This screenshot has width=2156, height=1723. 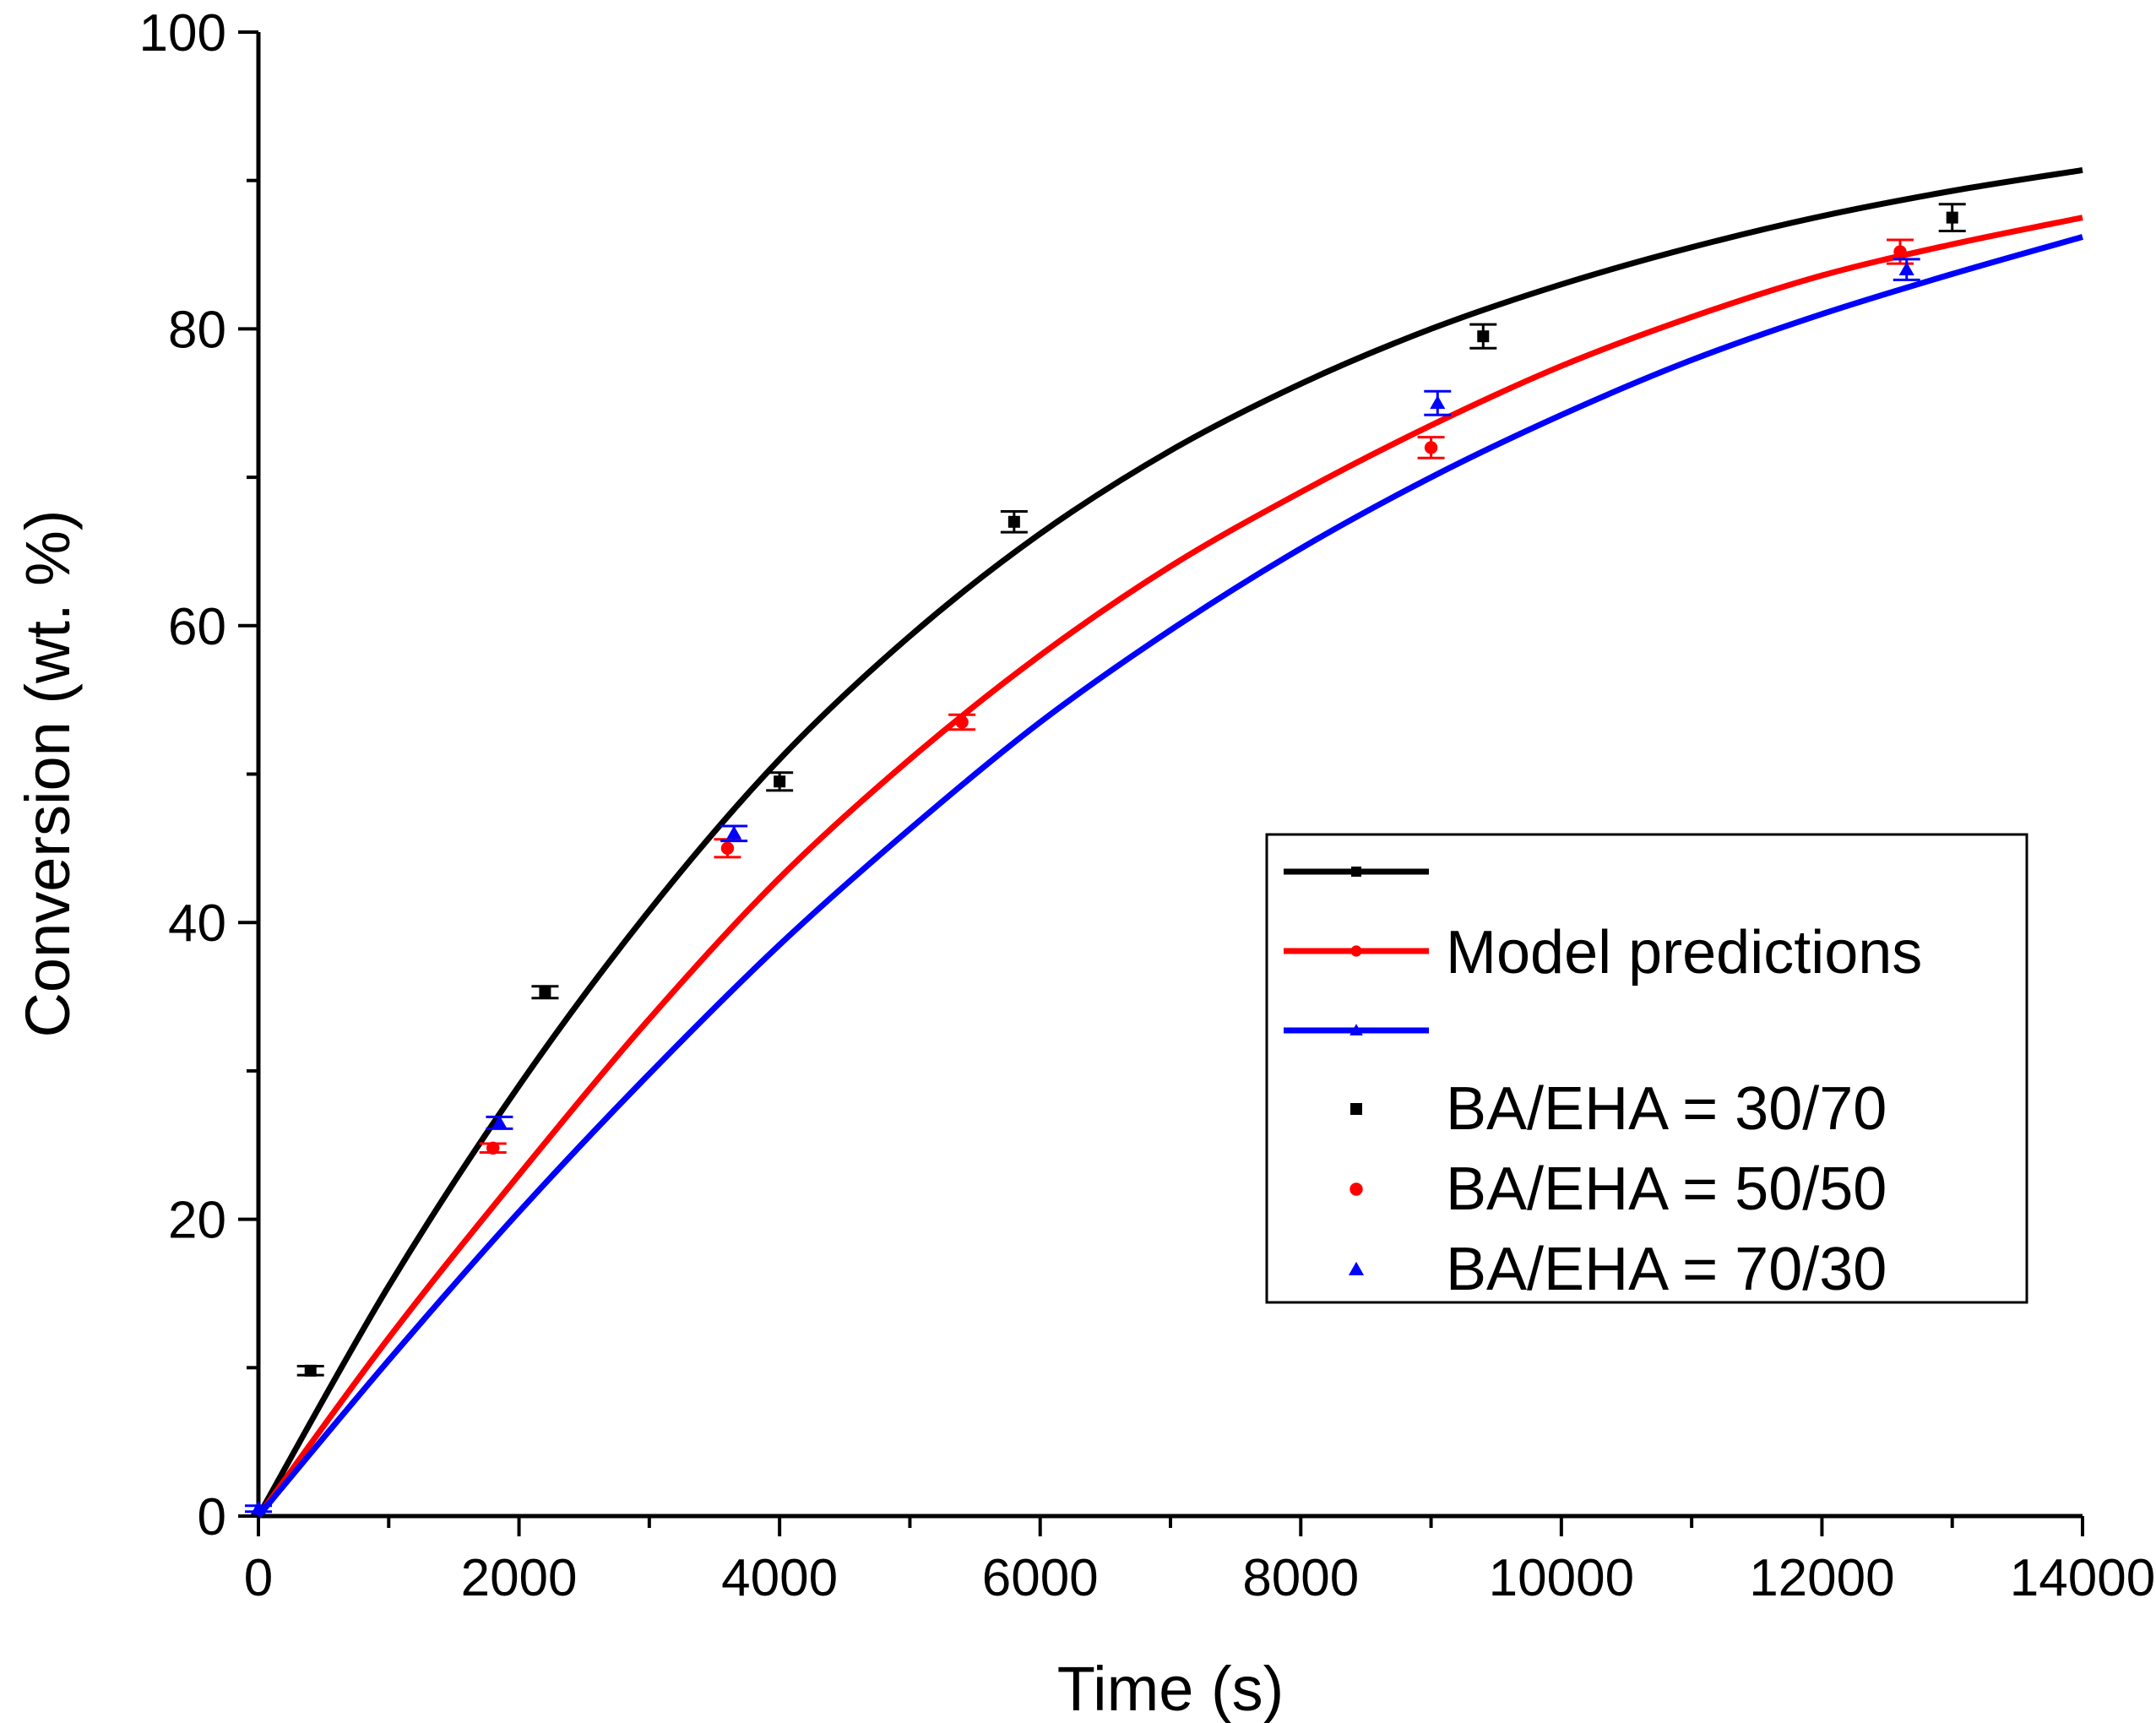 I want to click on x-tick-label: 10000, so click(x=1561, y=1578).